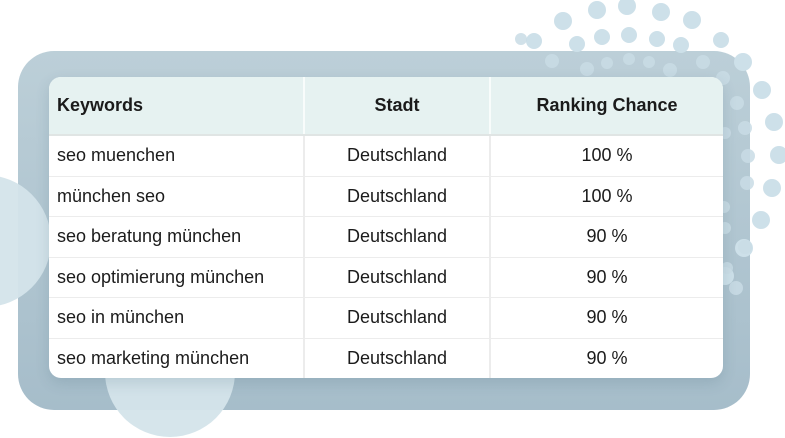 Image resolution: width=785 pixels, height=438 pixels. What do you see at coordinates (111, 195) in the screenshot?
I see `keyword-cell: münchen seo` at bounding box center [111, 195].